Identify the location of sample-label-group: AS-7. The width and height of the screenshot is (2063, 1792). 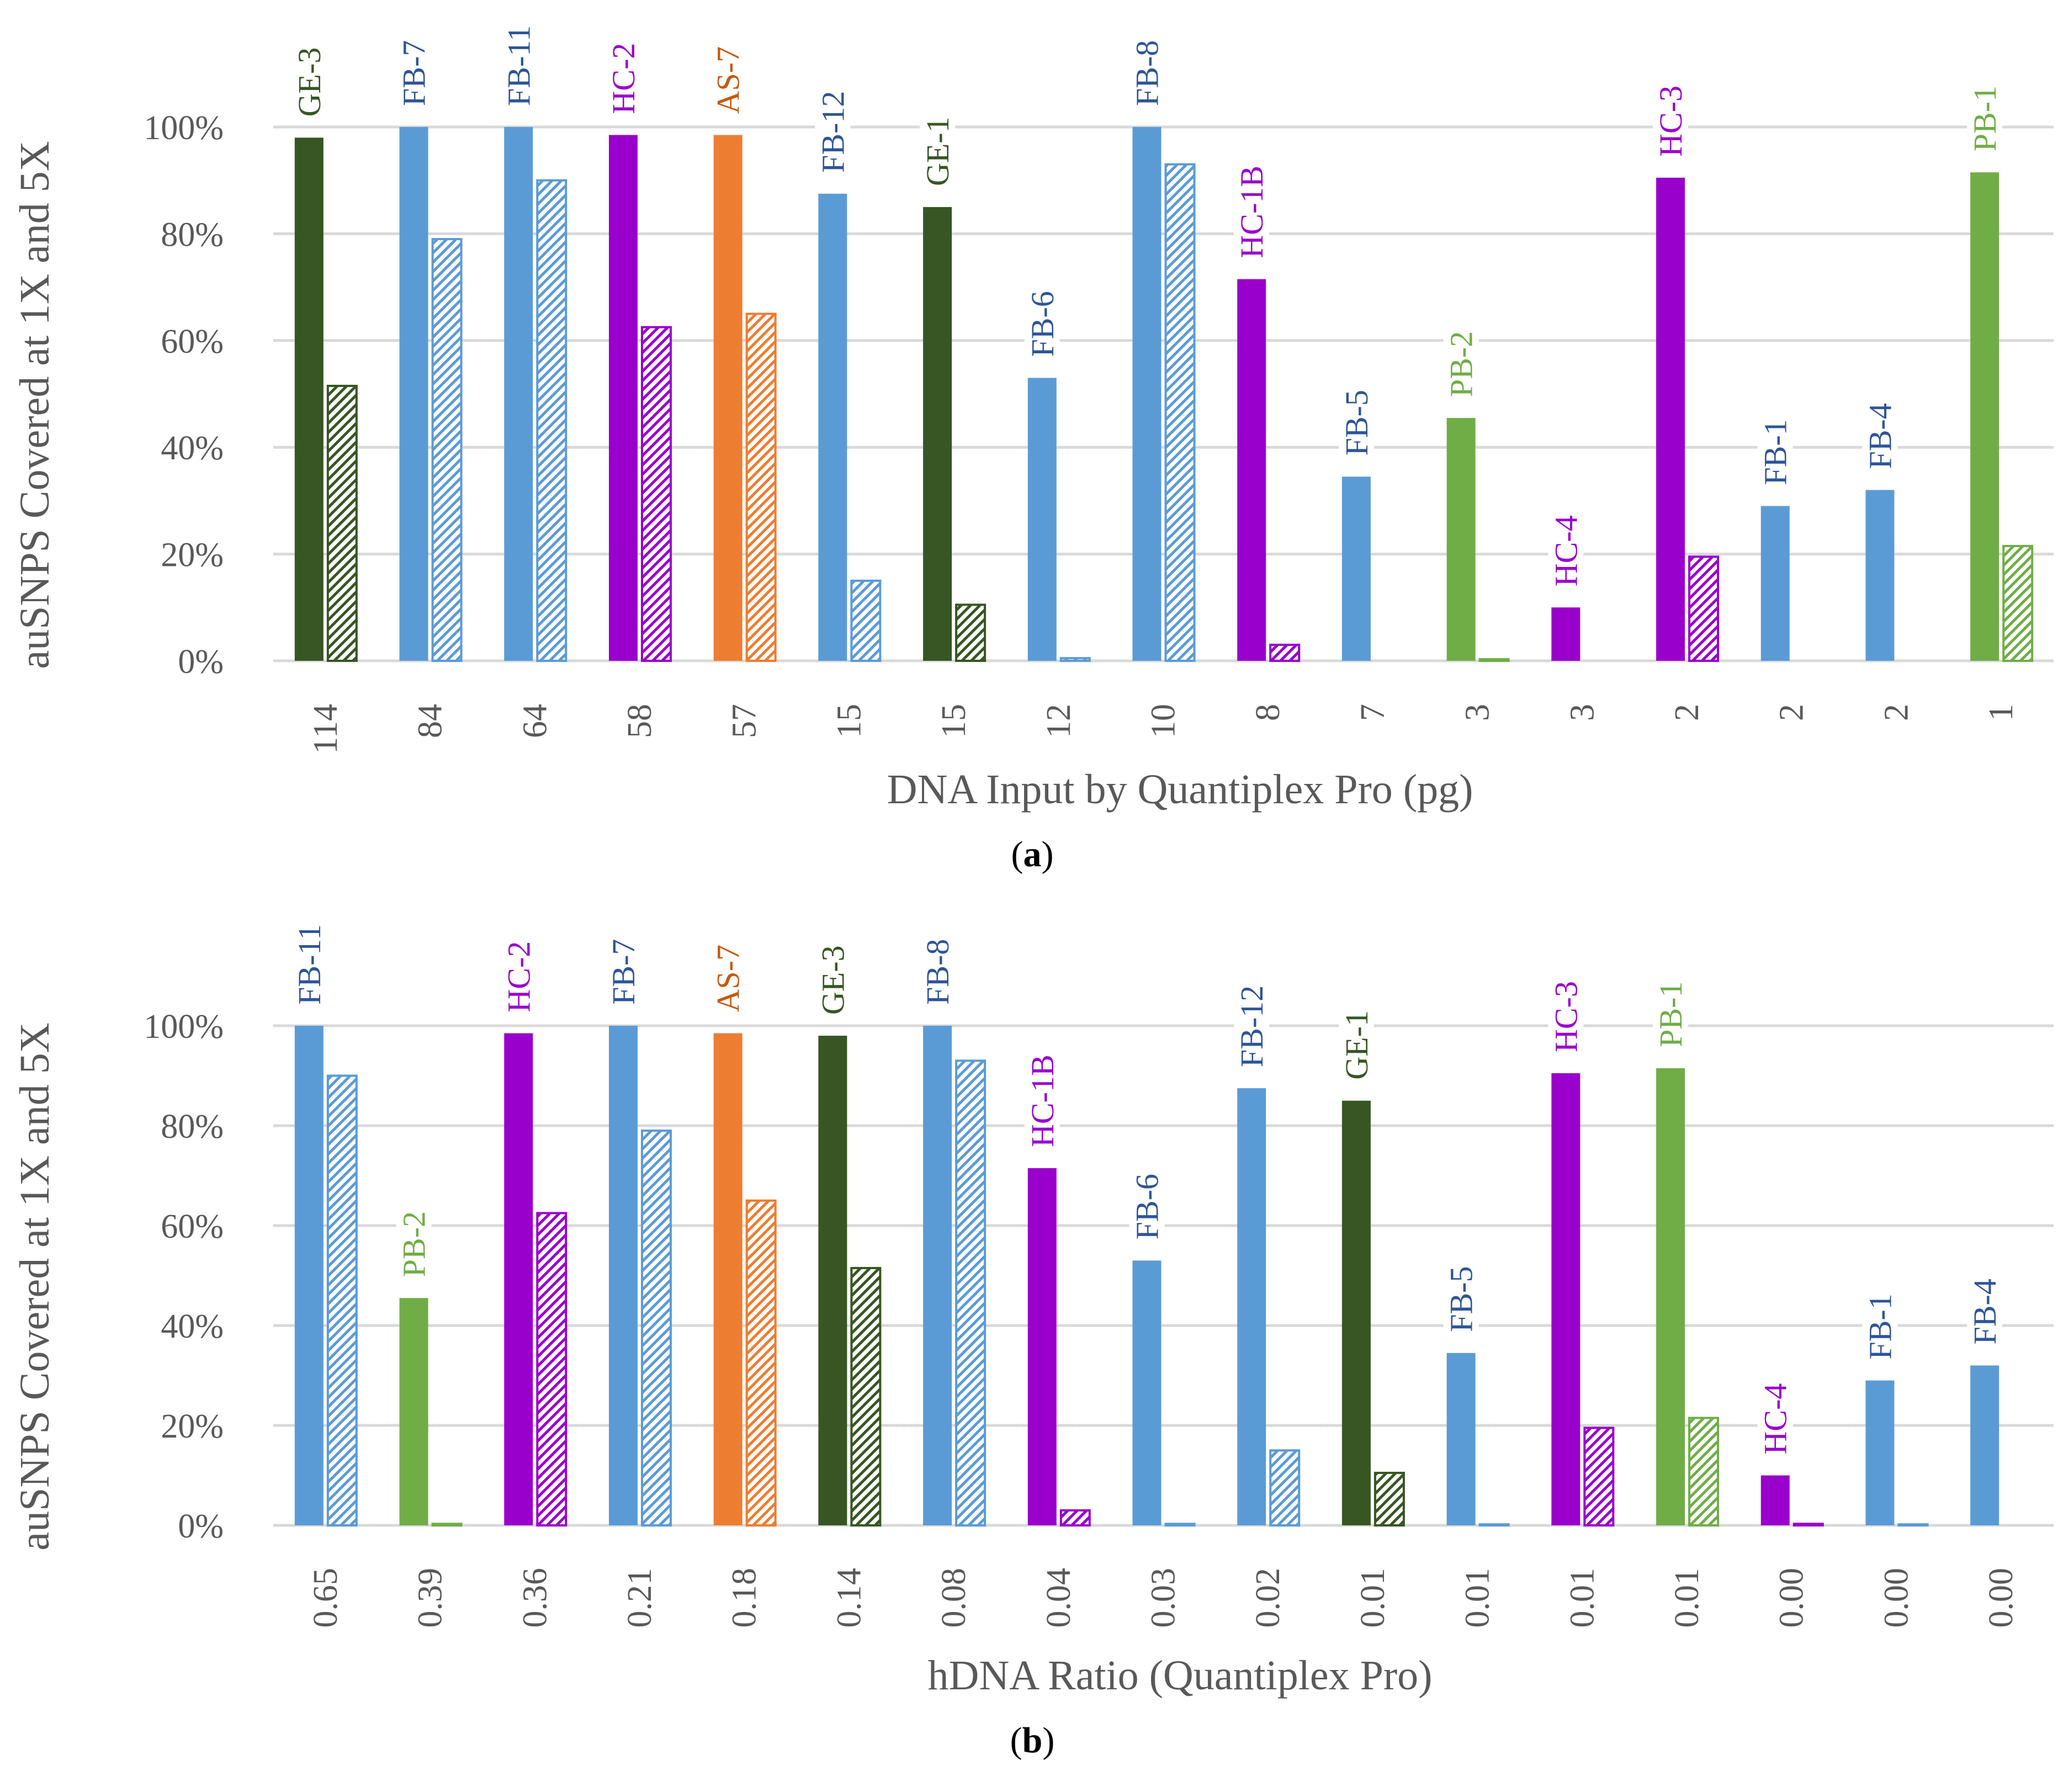
(728, 75).